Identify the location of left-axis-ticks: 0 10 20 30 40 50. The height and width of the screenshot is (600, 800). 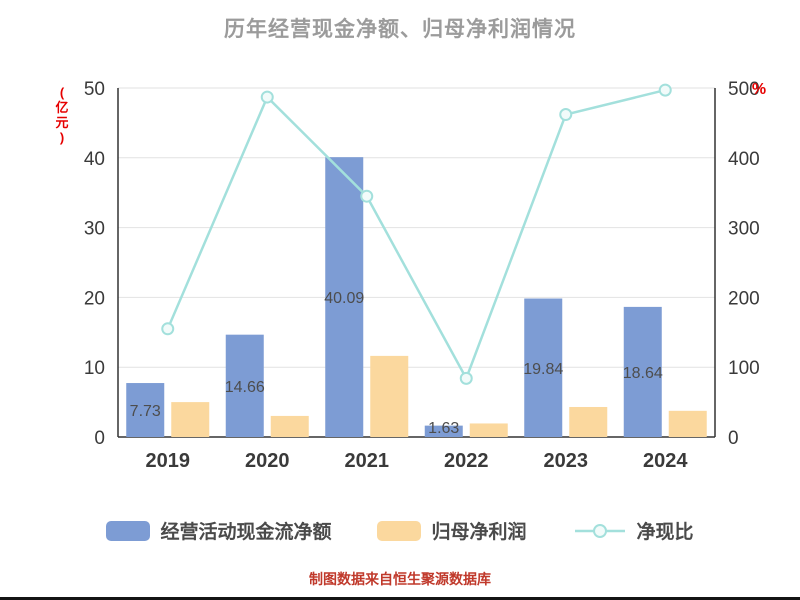
(94, 264).